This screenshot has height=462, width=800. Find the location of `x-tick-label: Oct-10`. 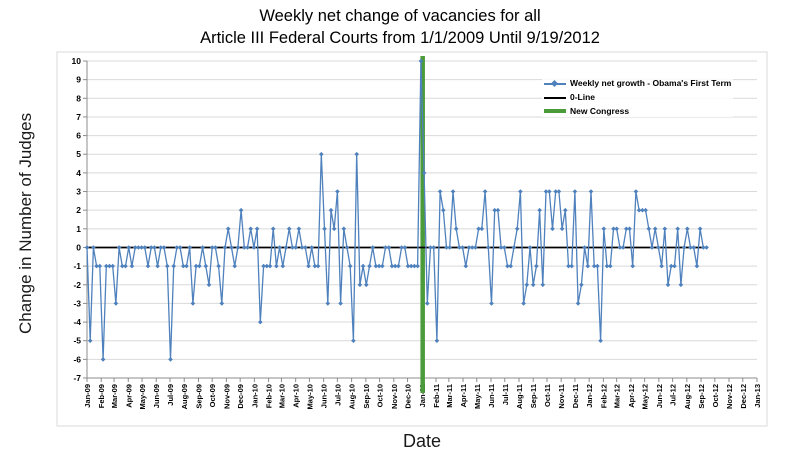

x-tick-label: Oct-10 is located at coordinates (380, 395).